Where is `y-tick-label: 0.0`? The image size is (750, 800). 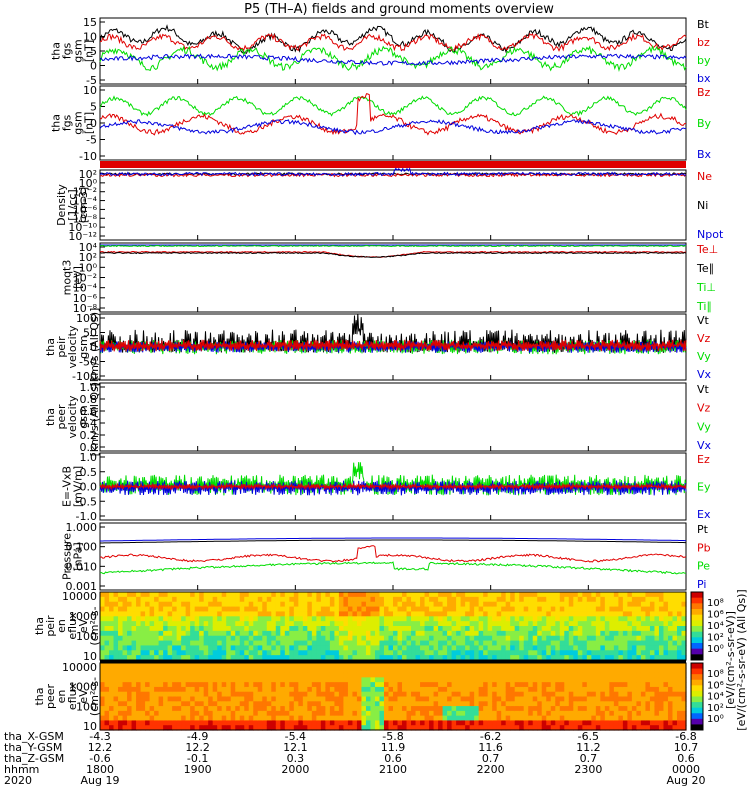
y-tick-label: 0.0 is located at coordinates (89, 487).